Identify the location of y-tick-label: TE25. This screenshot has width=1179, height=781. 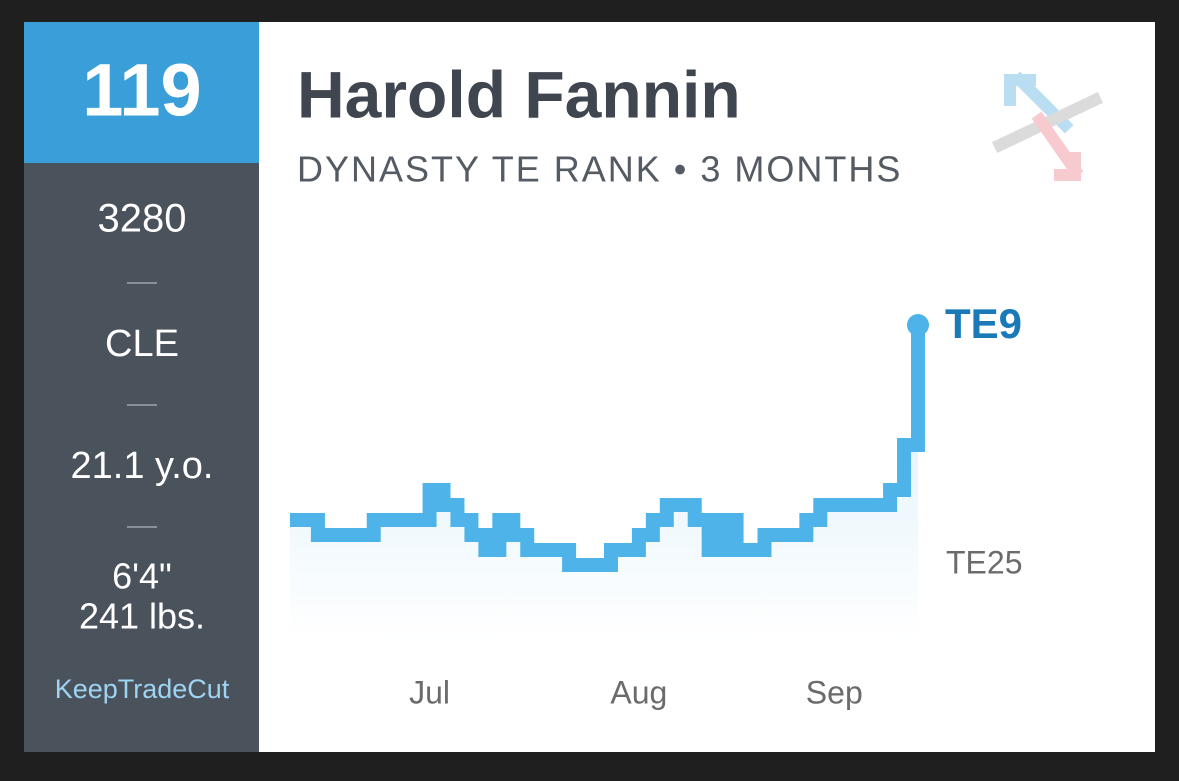
(984, 562).